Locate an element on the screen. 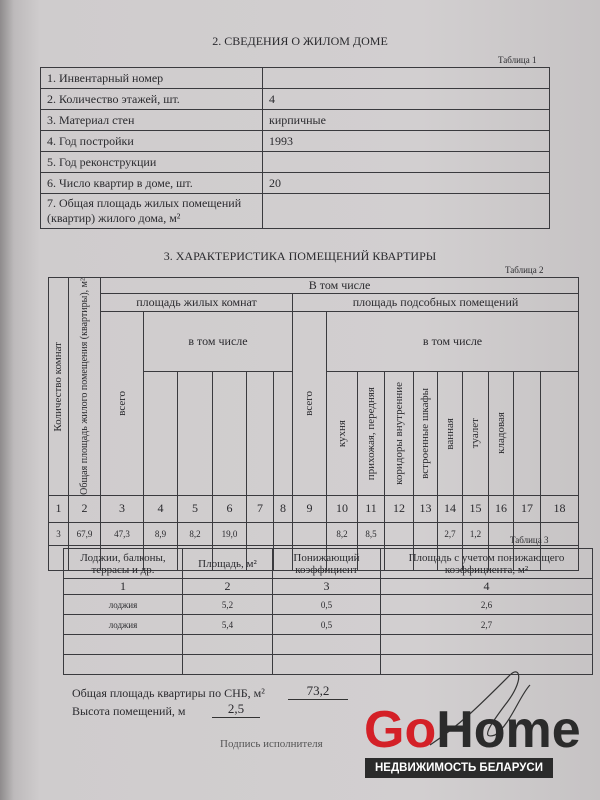 The height and width of the screenshot is (800, 600). col-num: 14 is located at coordinates (450, 508).